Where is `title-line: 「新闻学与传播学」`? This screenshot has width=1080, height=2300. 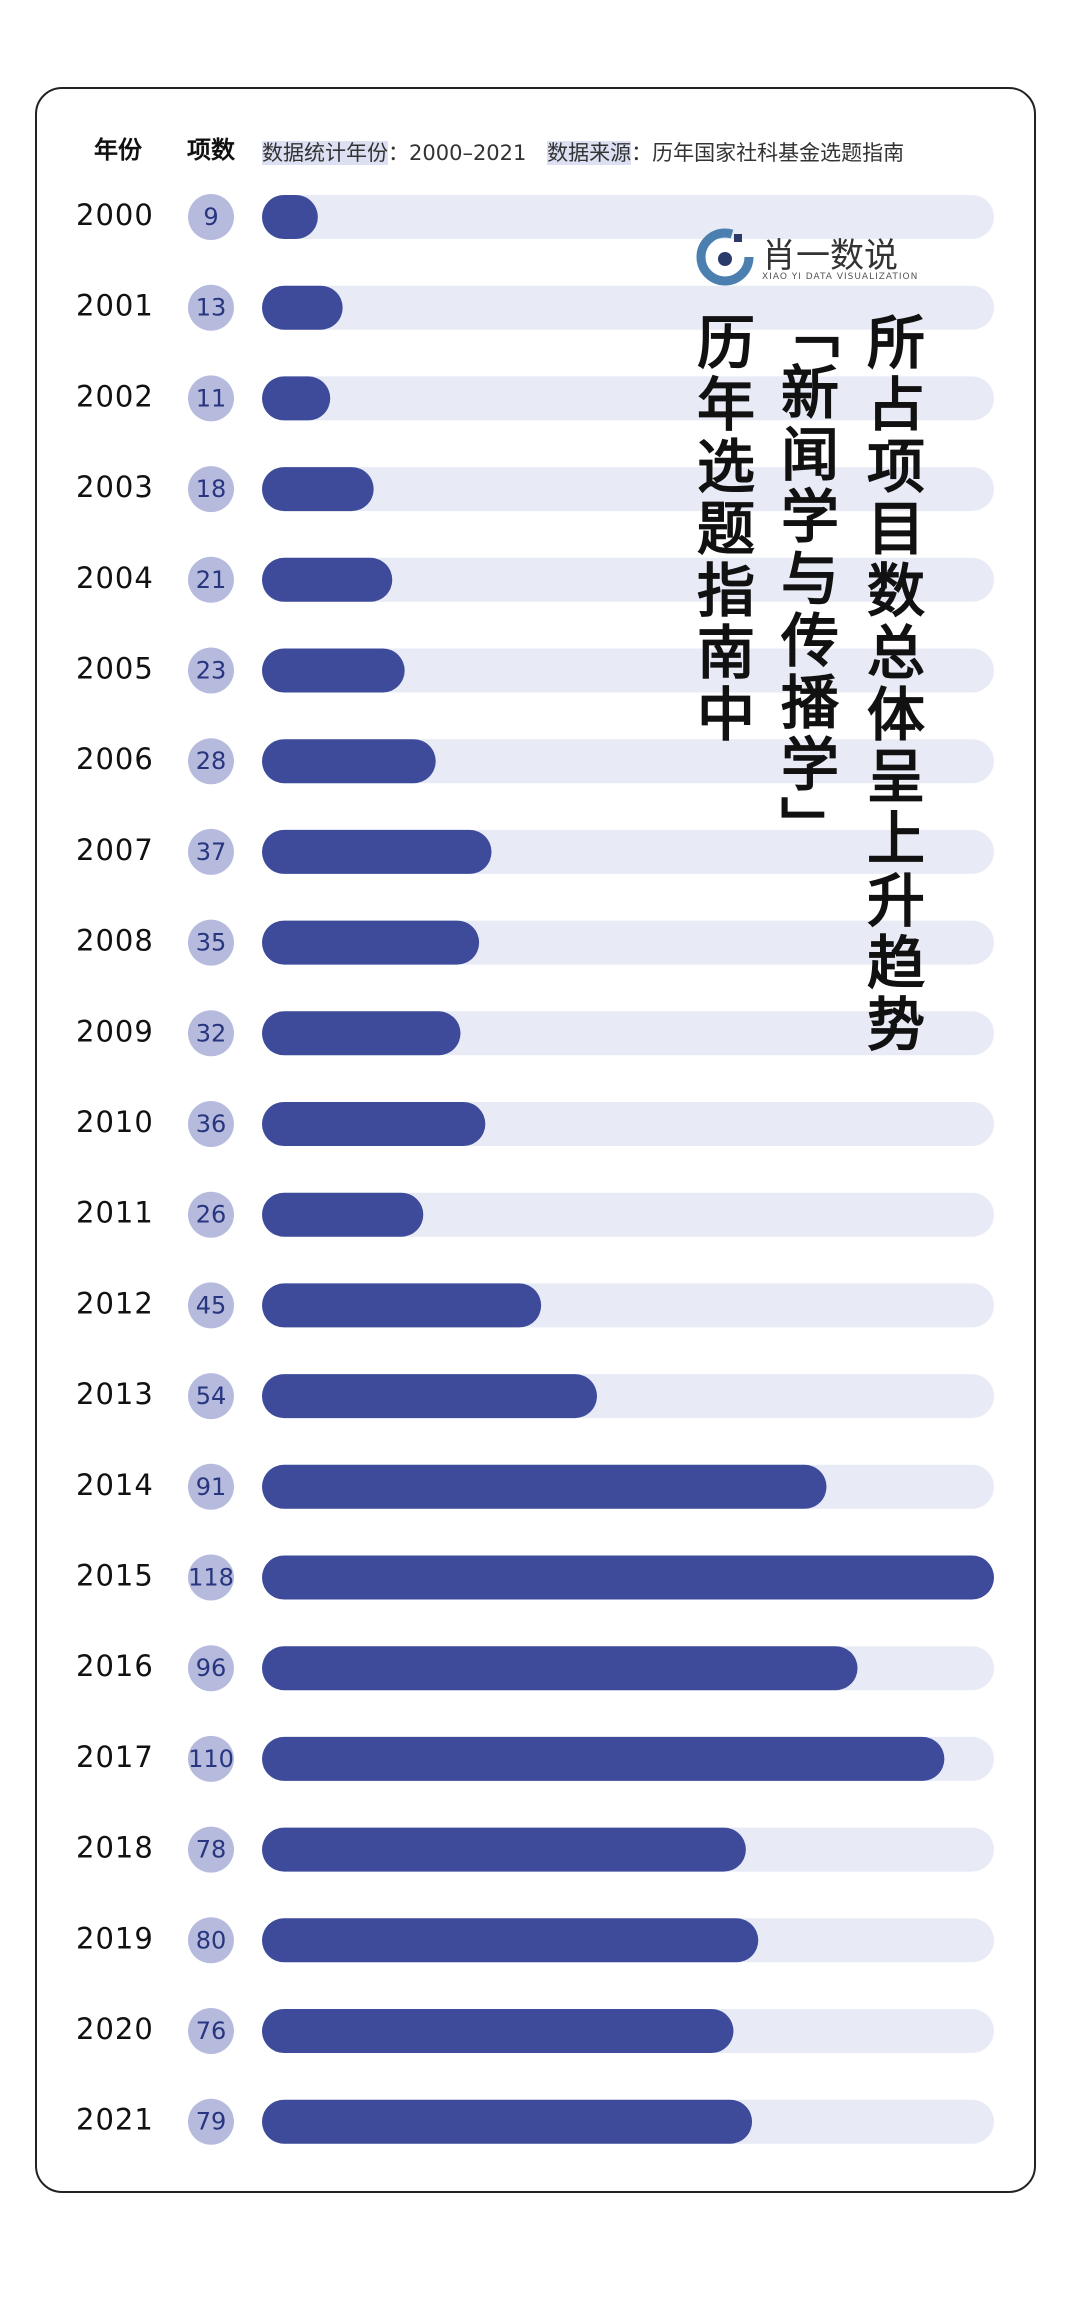
title-line: 「新闻学与传播学」 is located at coordinates (805, 579).